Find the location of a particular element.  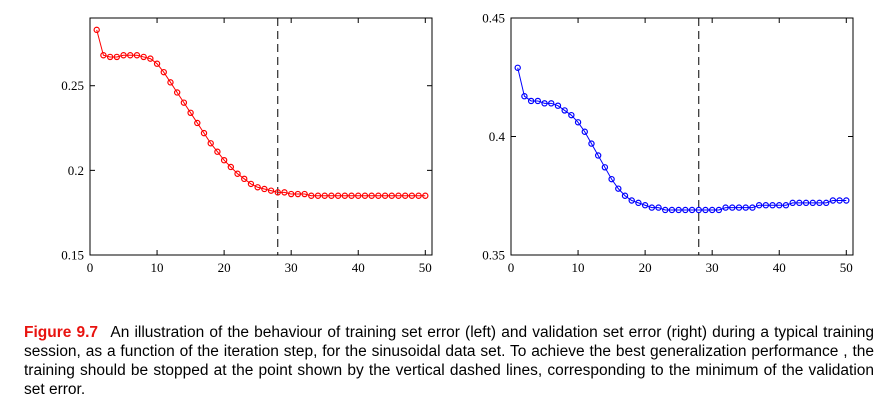

x-tick-label: 50 is located at coordinates (425, 267).